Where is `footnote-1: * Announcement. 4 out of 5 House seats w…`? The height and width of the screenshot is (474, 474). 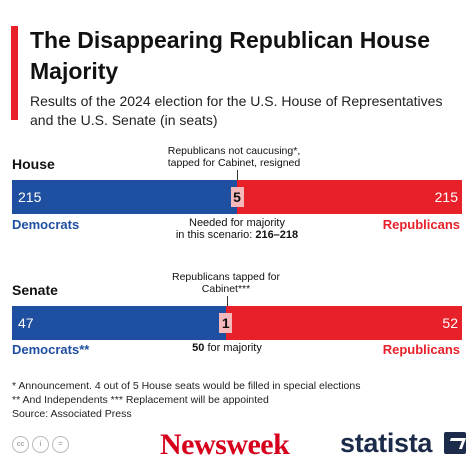
footnote-1: * Announcement. 4 out of 5 House seats w… is located at coordinates (186, 386).